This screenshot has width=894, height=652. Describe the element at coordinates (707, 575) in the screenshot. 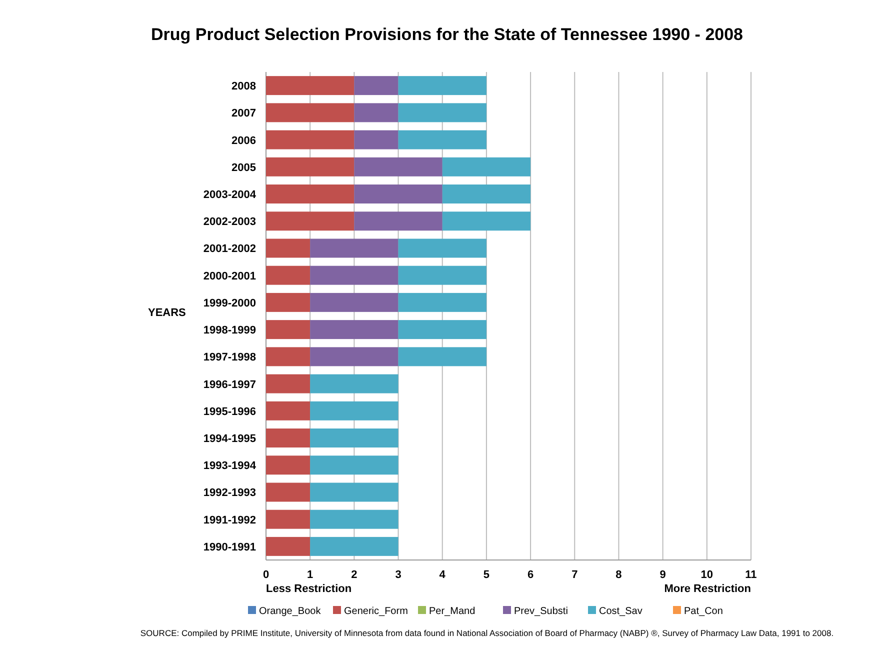

I see `x-tick-label: 10` at that location.